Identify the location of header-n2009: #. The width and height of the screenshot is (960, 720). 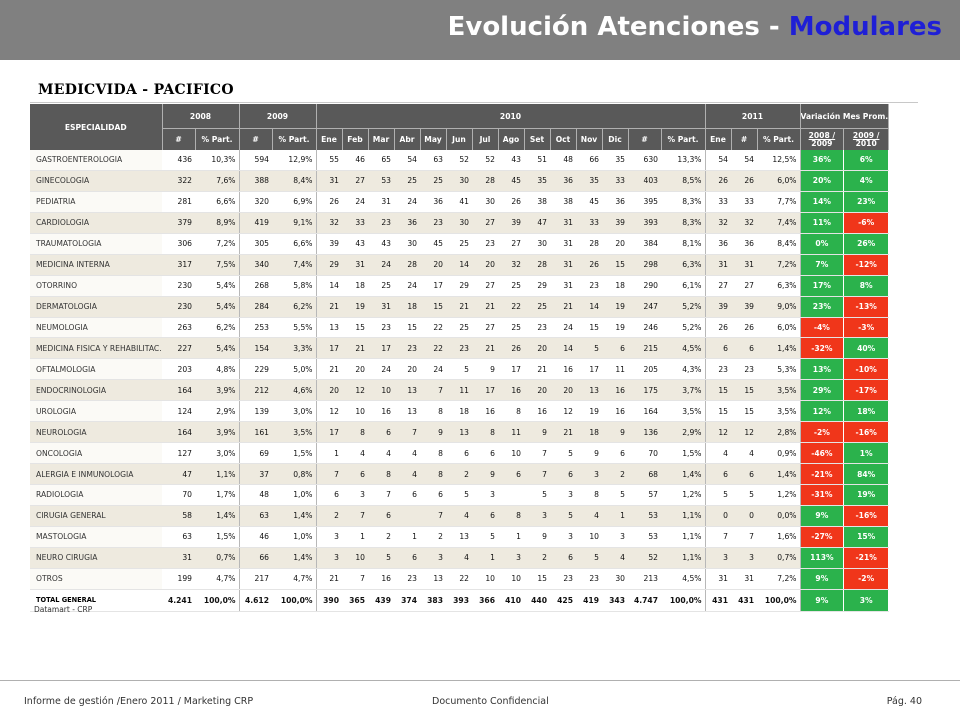
(256, 139).